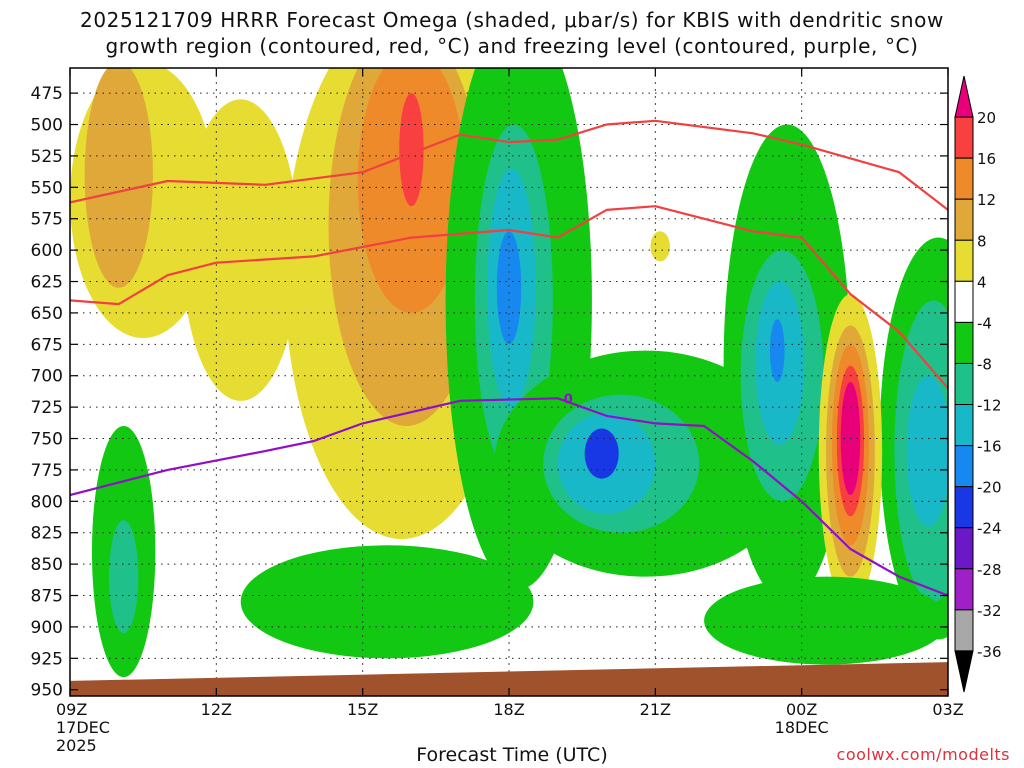  Describe the element at coordinates (601, 453) in the screenshot. I see `omega-region--20` at that location.